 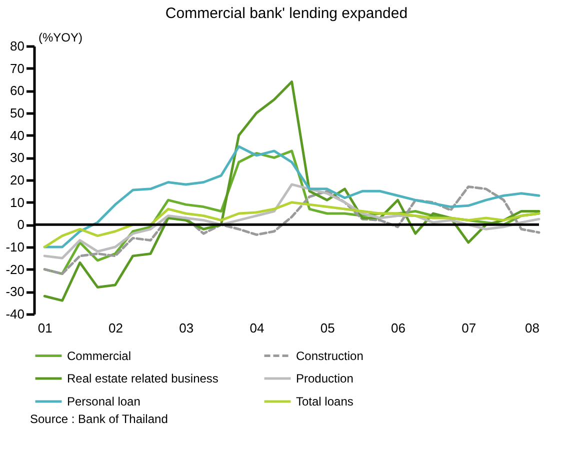 I want to click on legend-label: Construction, so click(x=330, y=355).